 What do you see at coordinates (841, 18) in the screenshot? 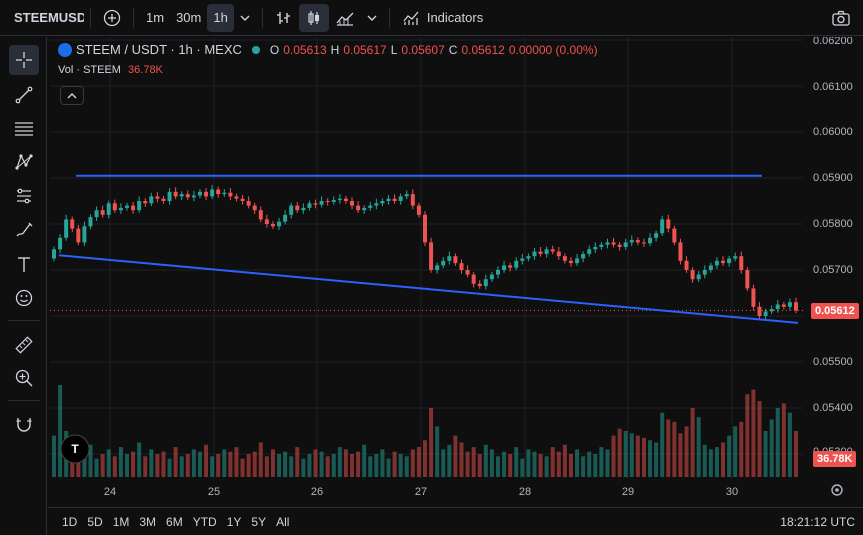
I see `screenshot-button` at bounding box center [841, 18].